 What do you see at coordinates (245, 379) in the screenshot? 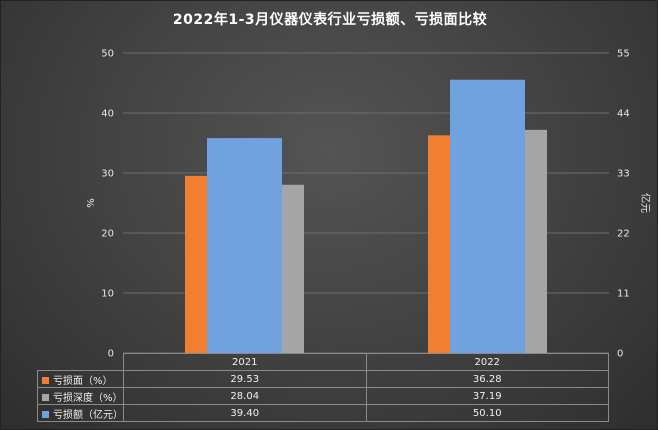
I see `table-cell-loss-ratio-2021: 29.53` at bounding box center [245, 379].